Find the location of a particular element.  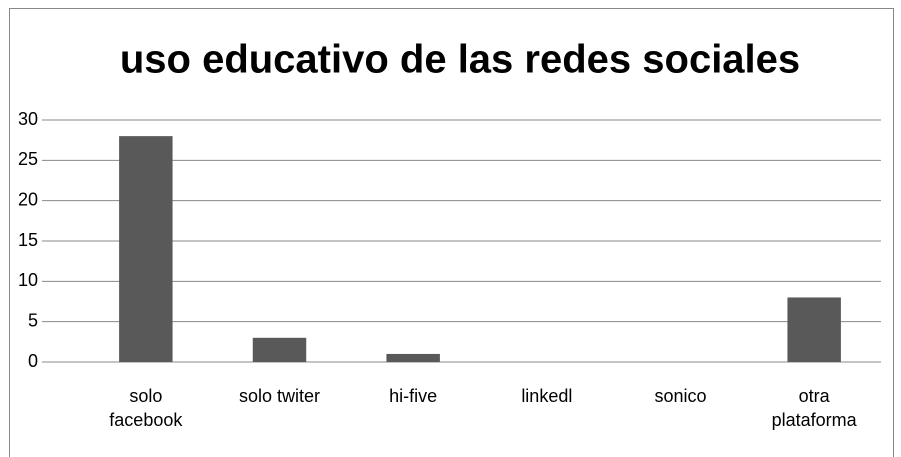

x-tick-label-box: solo facebook is located at coordinates (146, 408).